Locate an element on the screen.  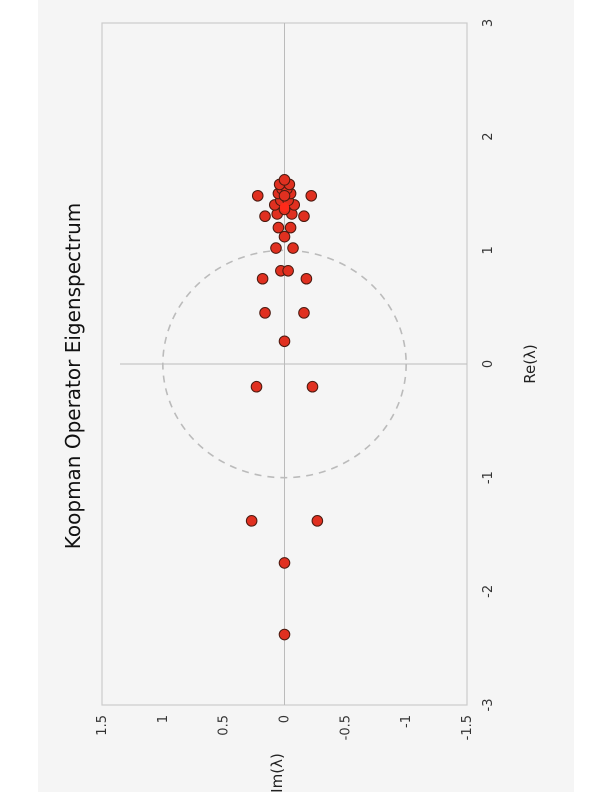
y-tick-label: 0.5 is located at coordinates (224, 725).